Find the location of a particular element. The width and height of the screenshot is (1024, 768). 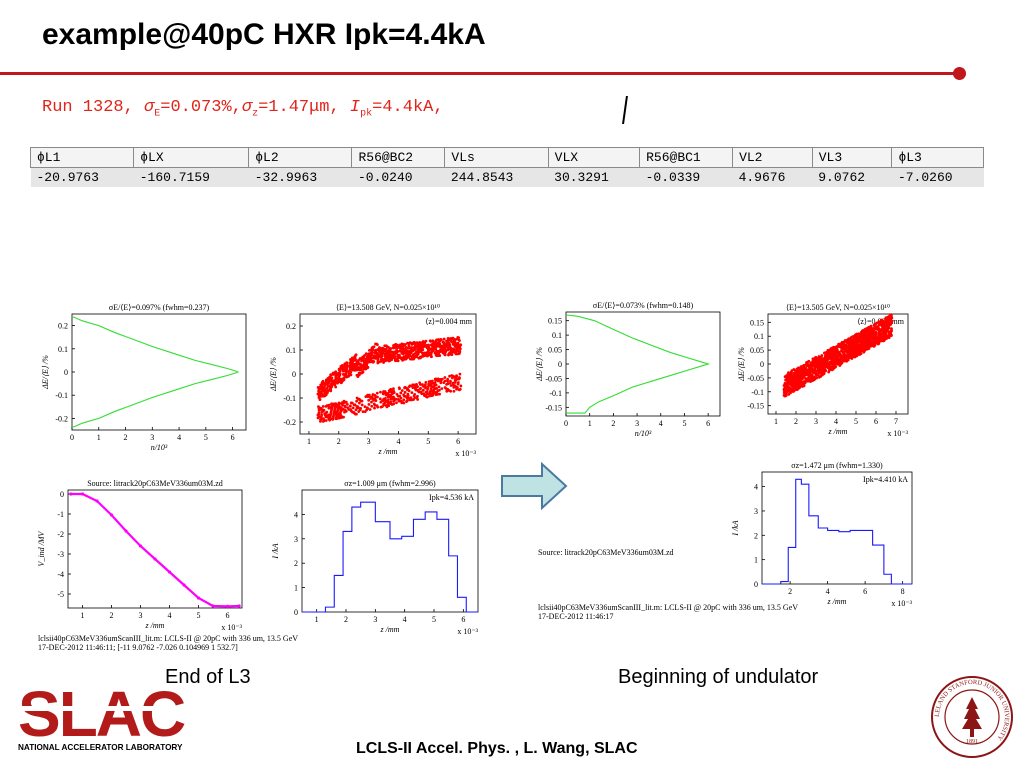

stanford-seal-icon: LELAND STANFORD JUNIOR UNIVERSITY 1891 is located at coordinates (972, 719).